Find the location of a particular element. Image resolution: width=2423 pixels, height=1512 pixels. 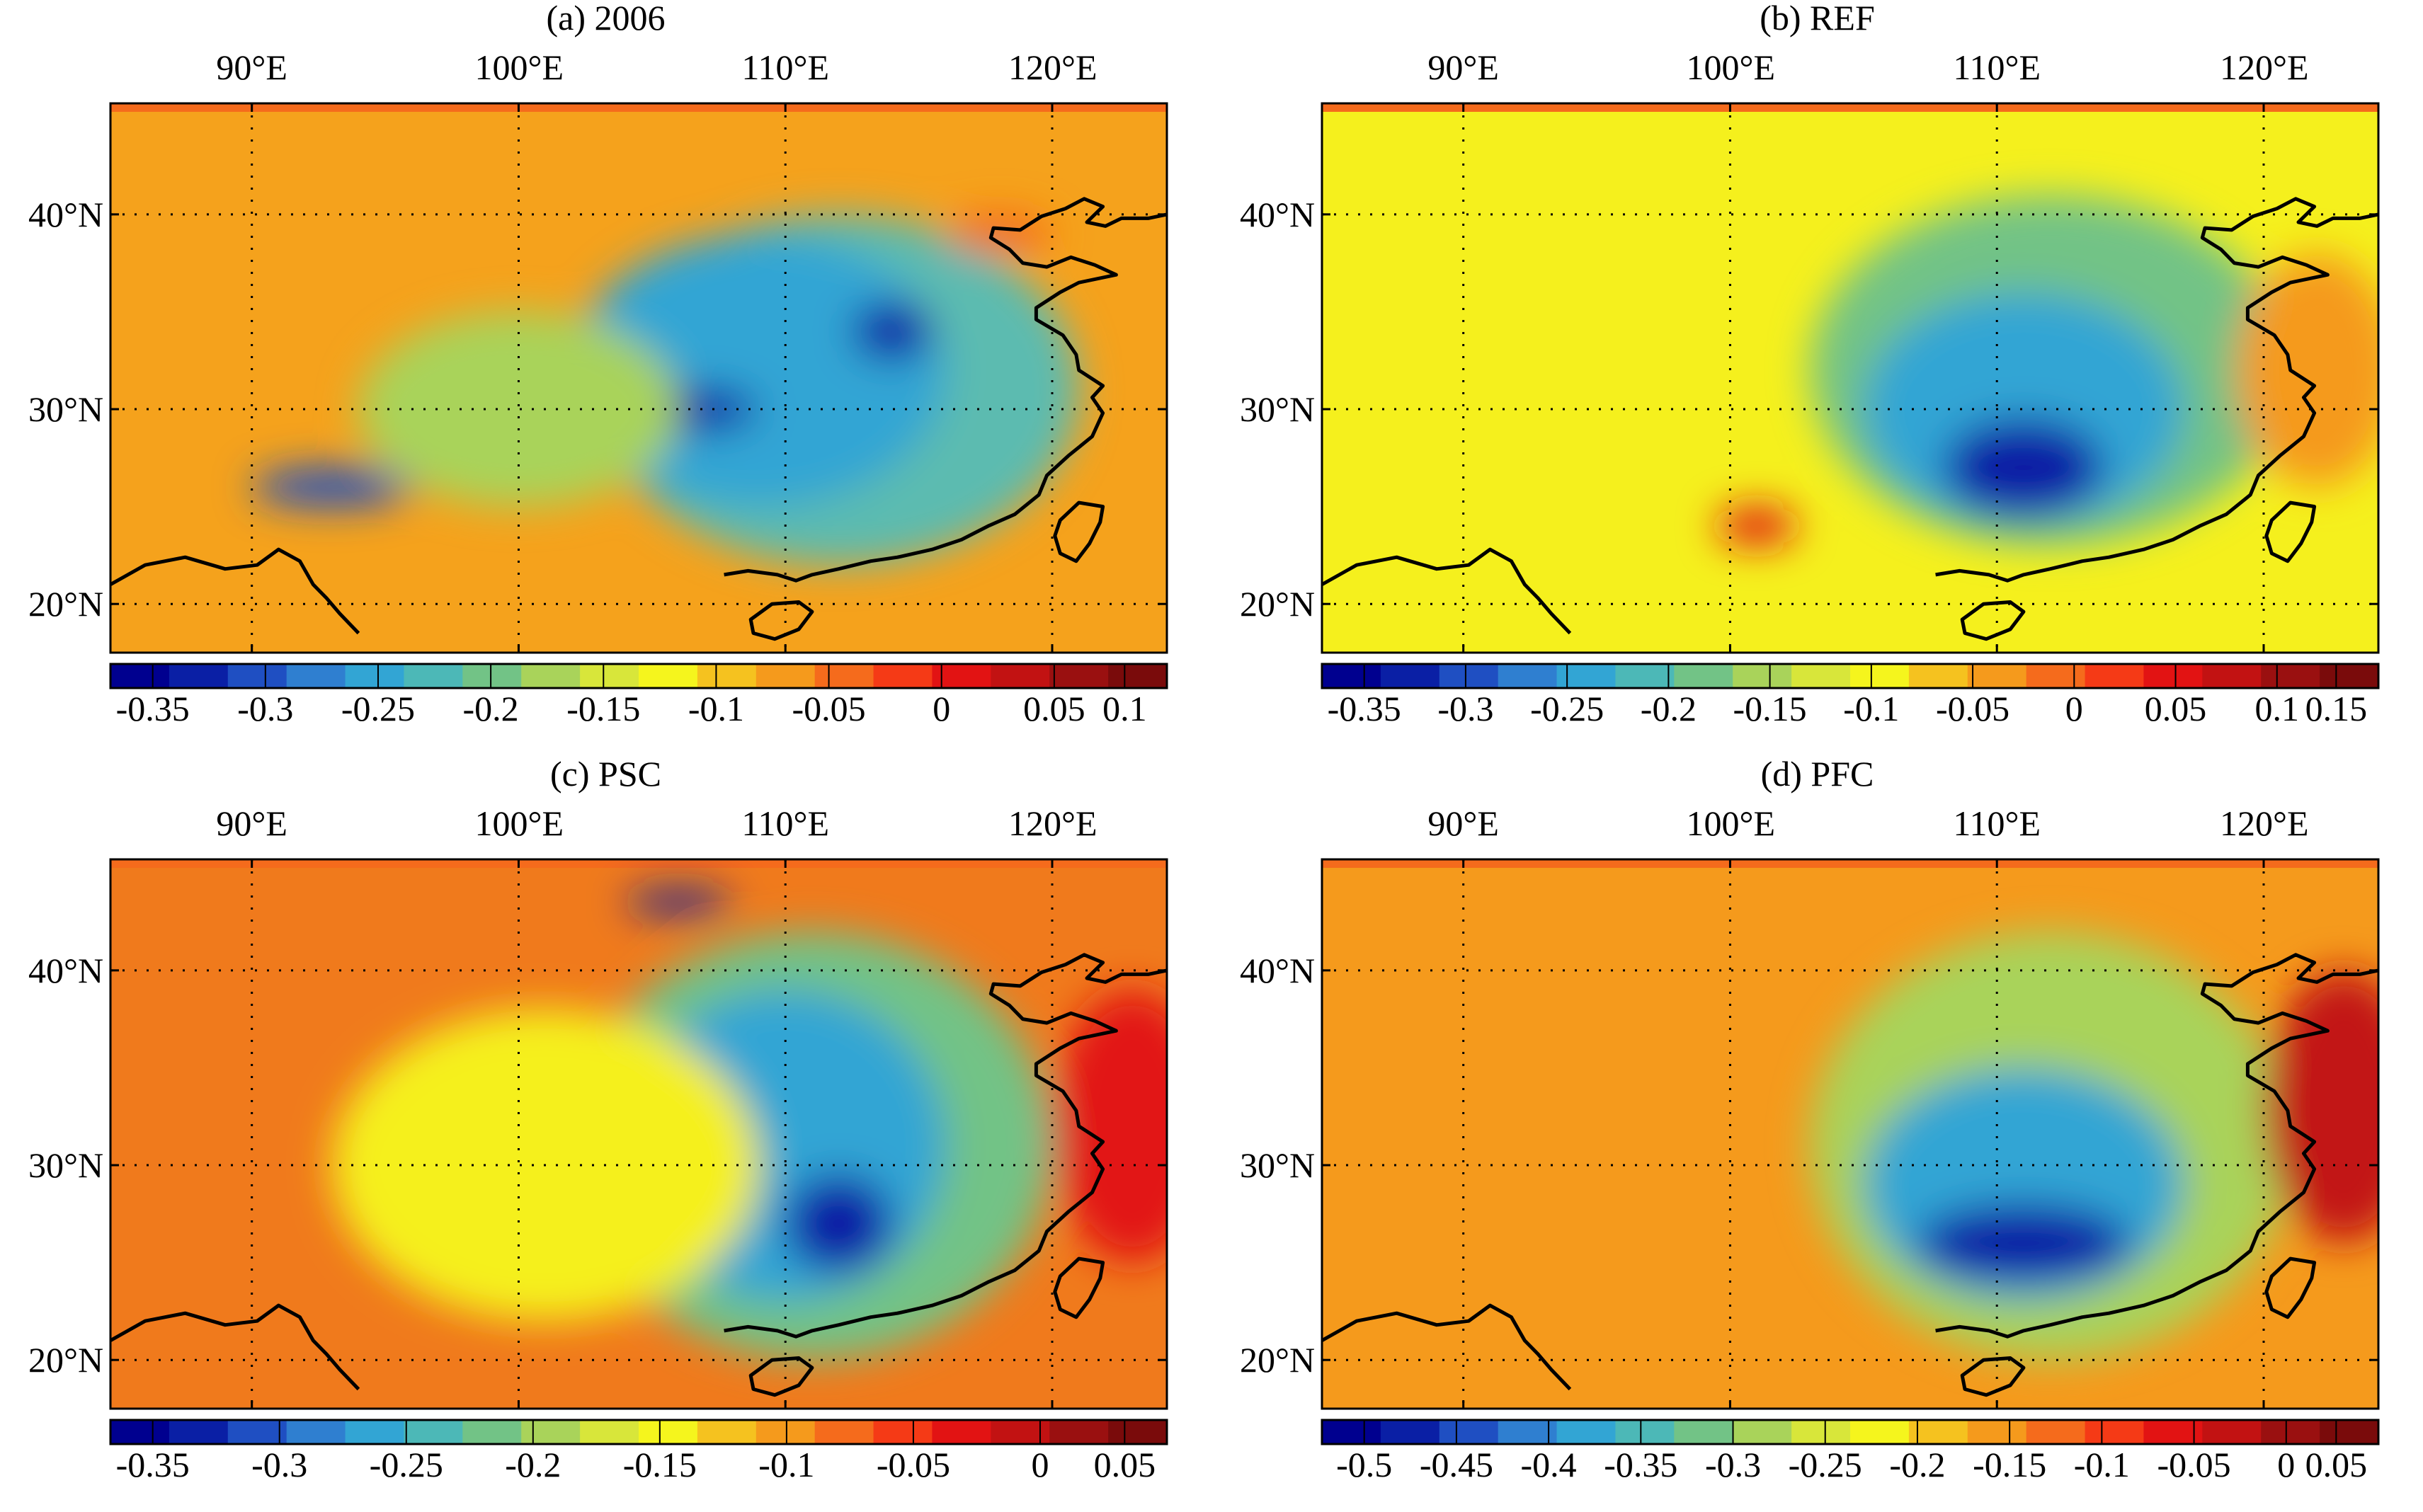

panel-title: (b) REF is located at coordinates (1817, 19).